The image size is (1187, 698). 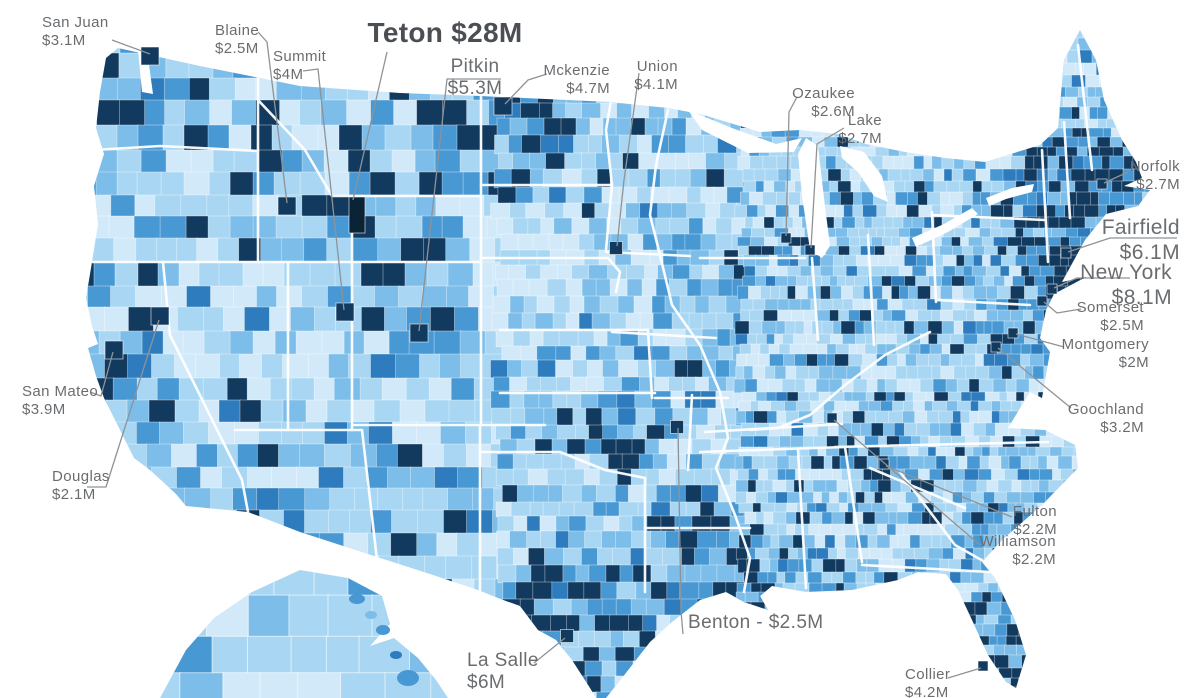 What do you see at coordinates (1034, 378) in the screenshot?
I see `leader-line-goochland` at bounding box center [1034, 378].